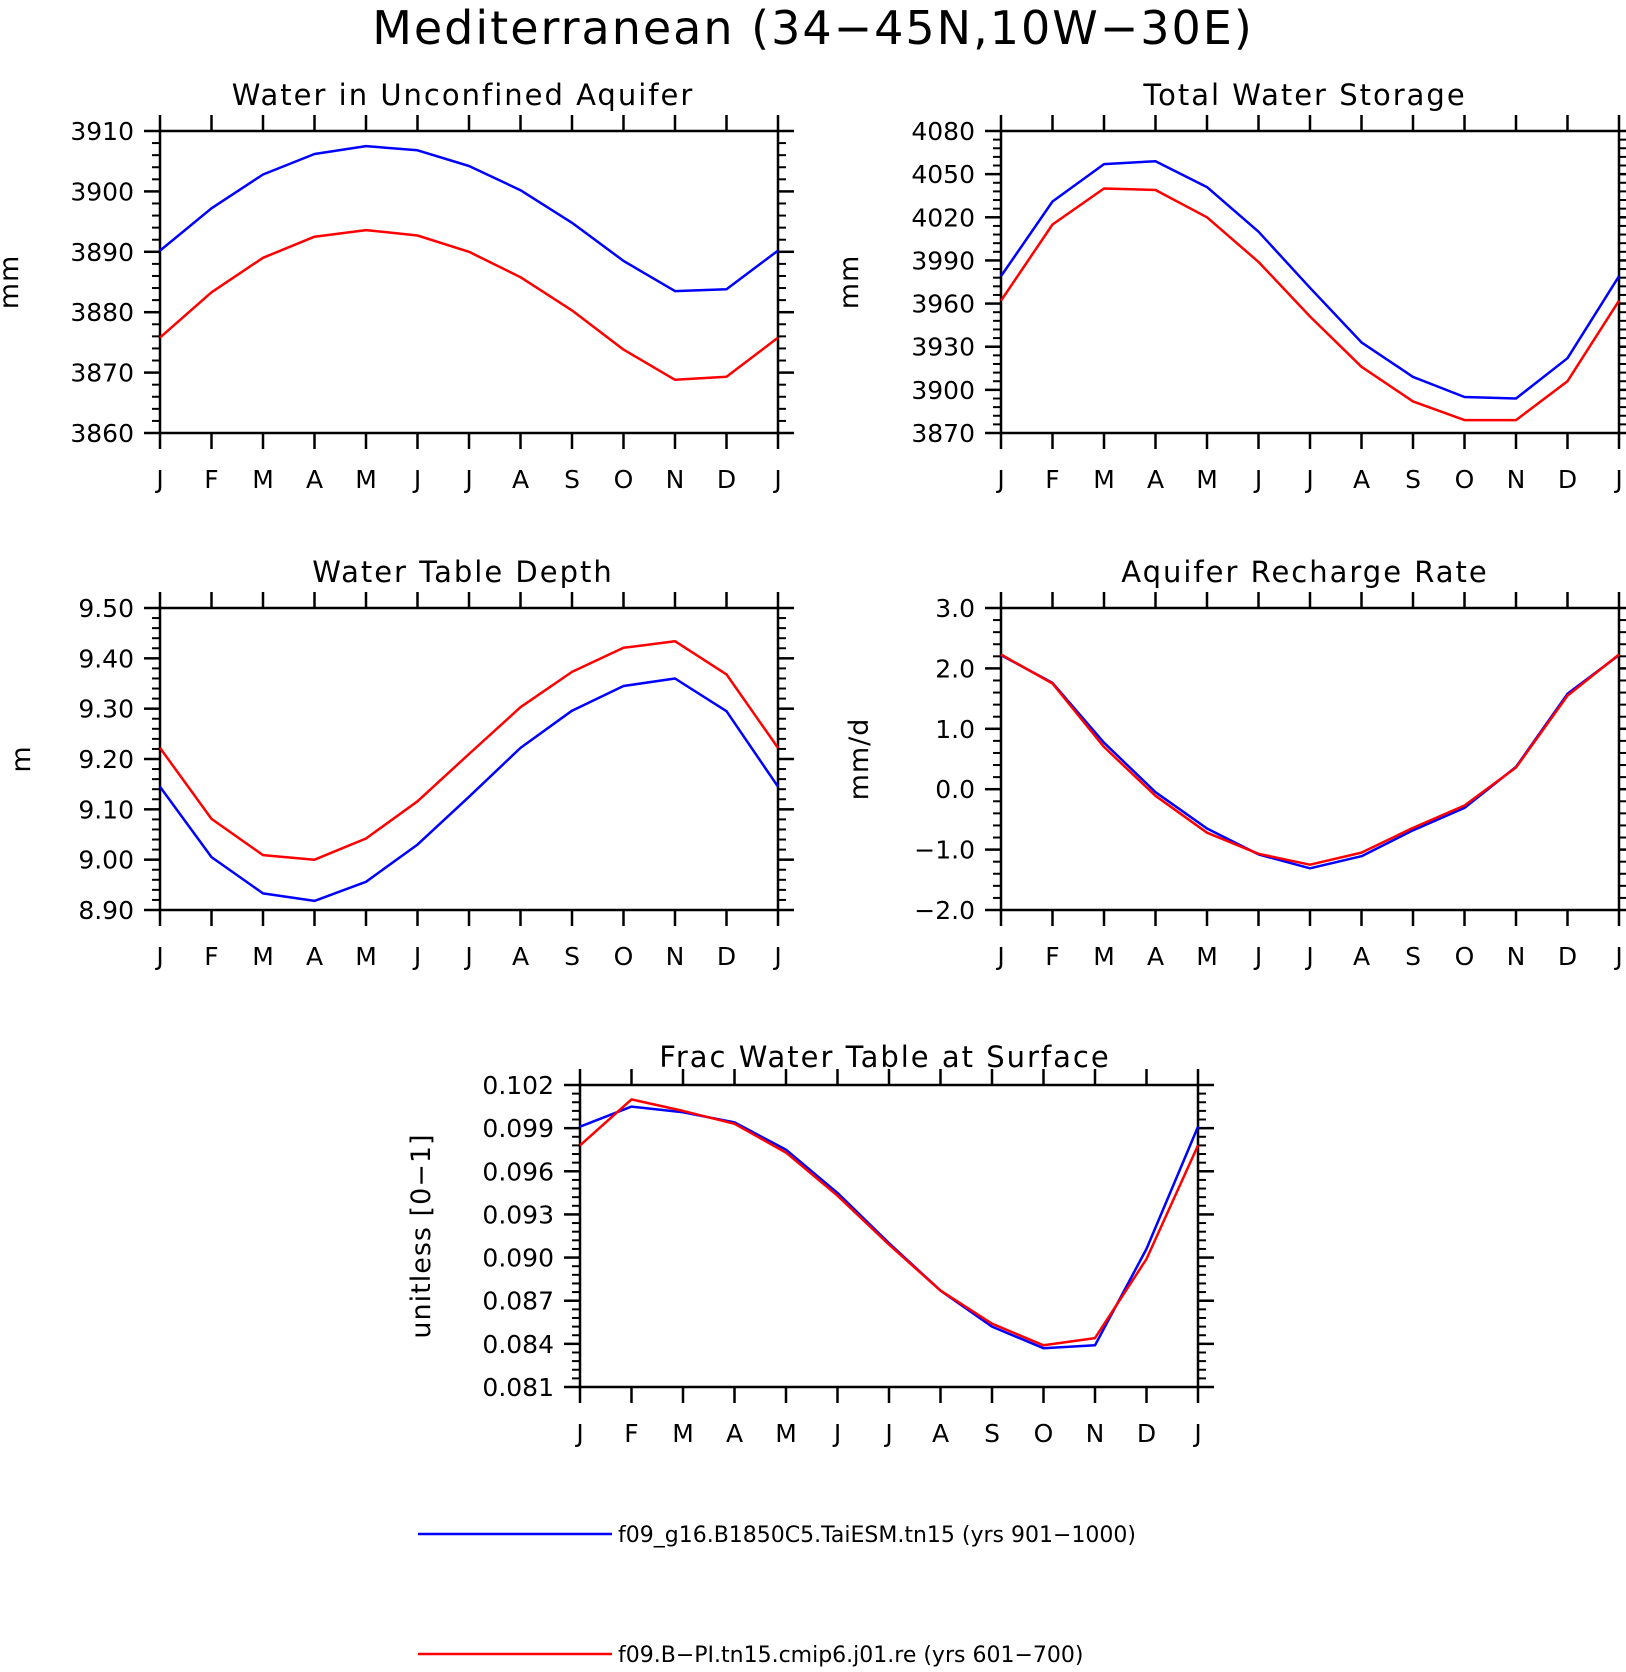 This screenshot has height=1672, width=1626. I want to click on y-tick-label: 3880, so click(102, 312).